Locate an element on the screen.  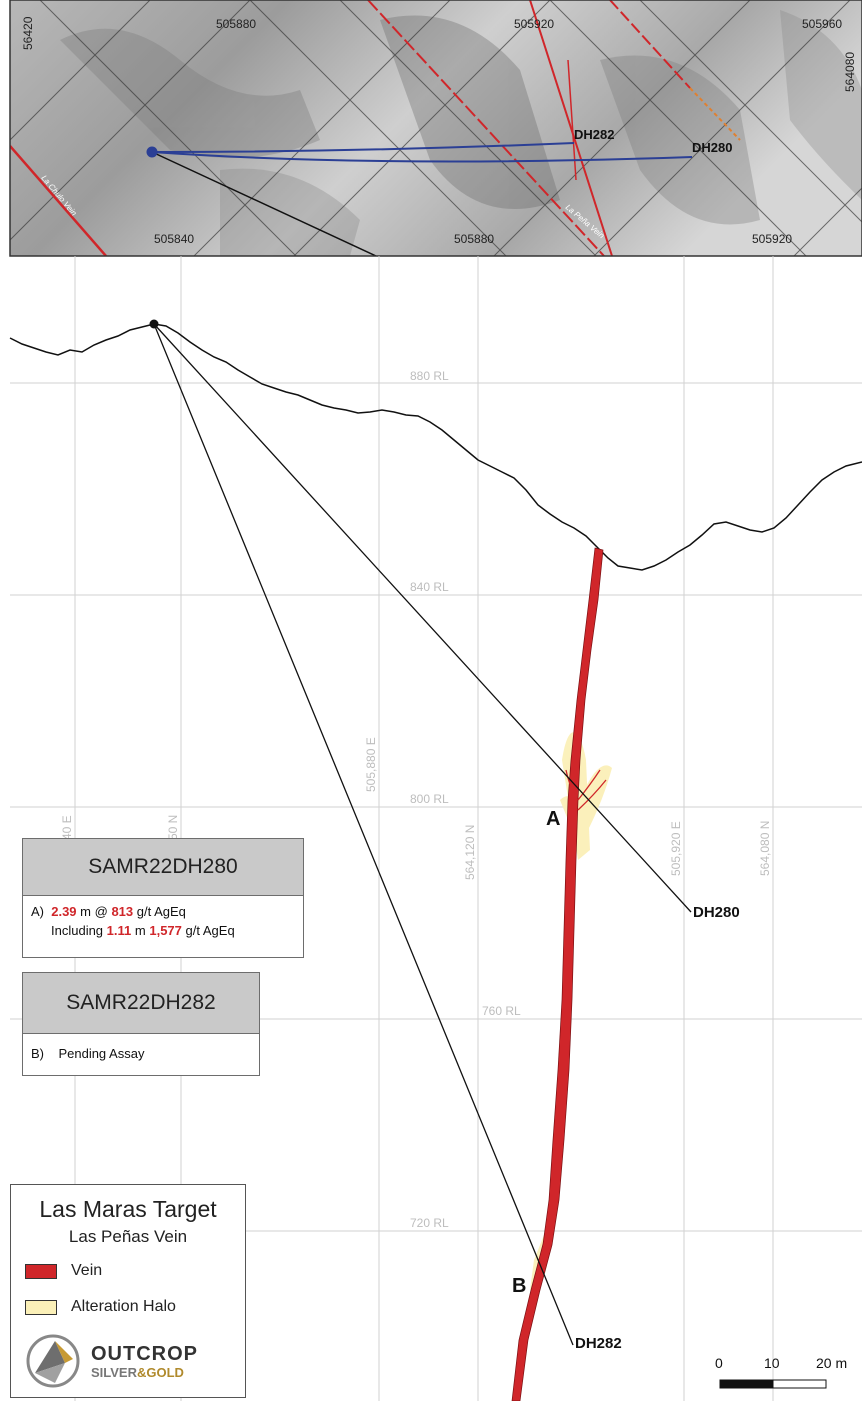
grid-label-40e: 40 E is located at coordinates (67, 827).